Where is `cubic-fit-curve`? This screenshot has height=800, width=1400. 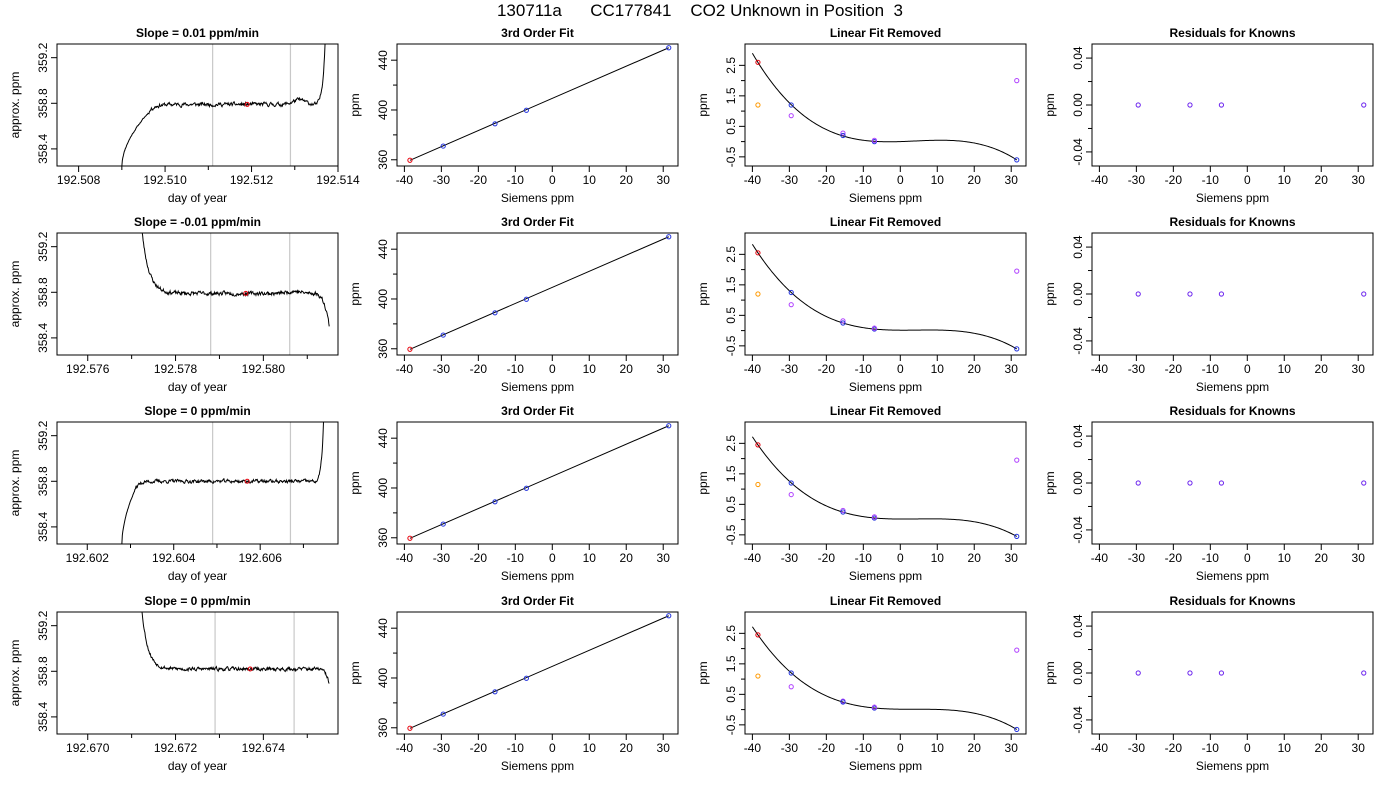 cubic-fit-curve is located at coordinates (884, 107).